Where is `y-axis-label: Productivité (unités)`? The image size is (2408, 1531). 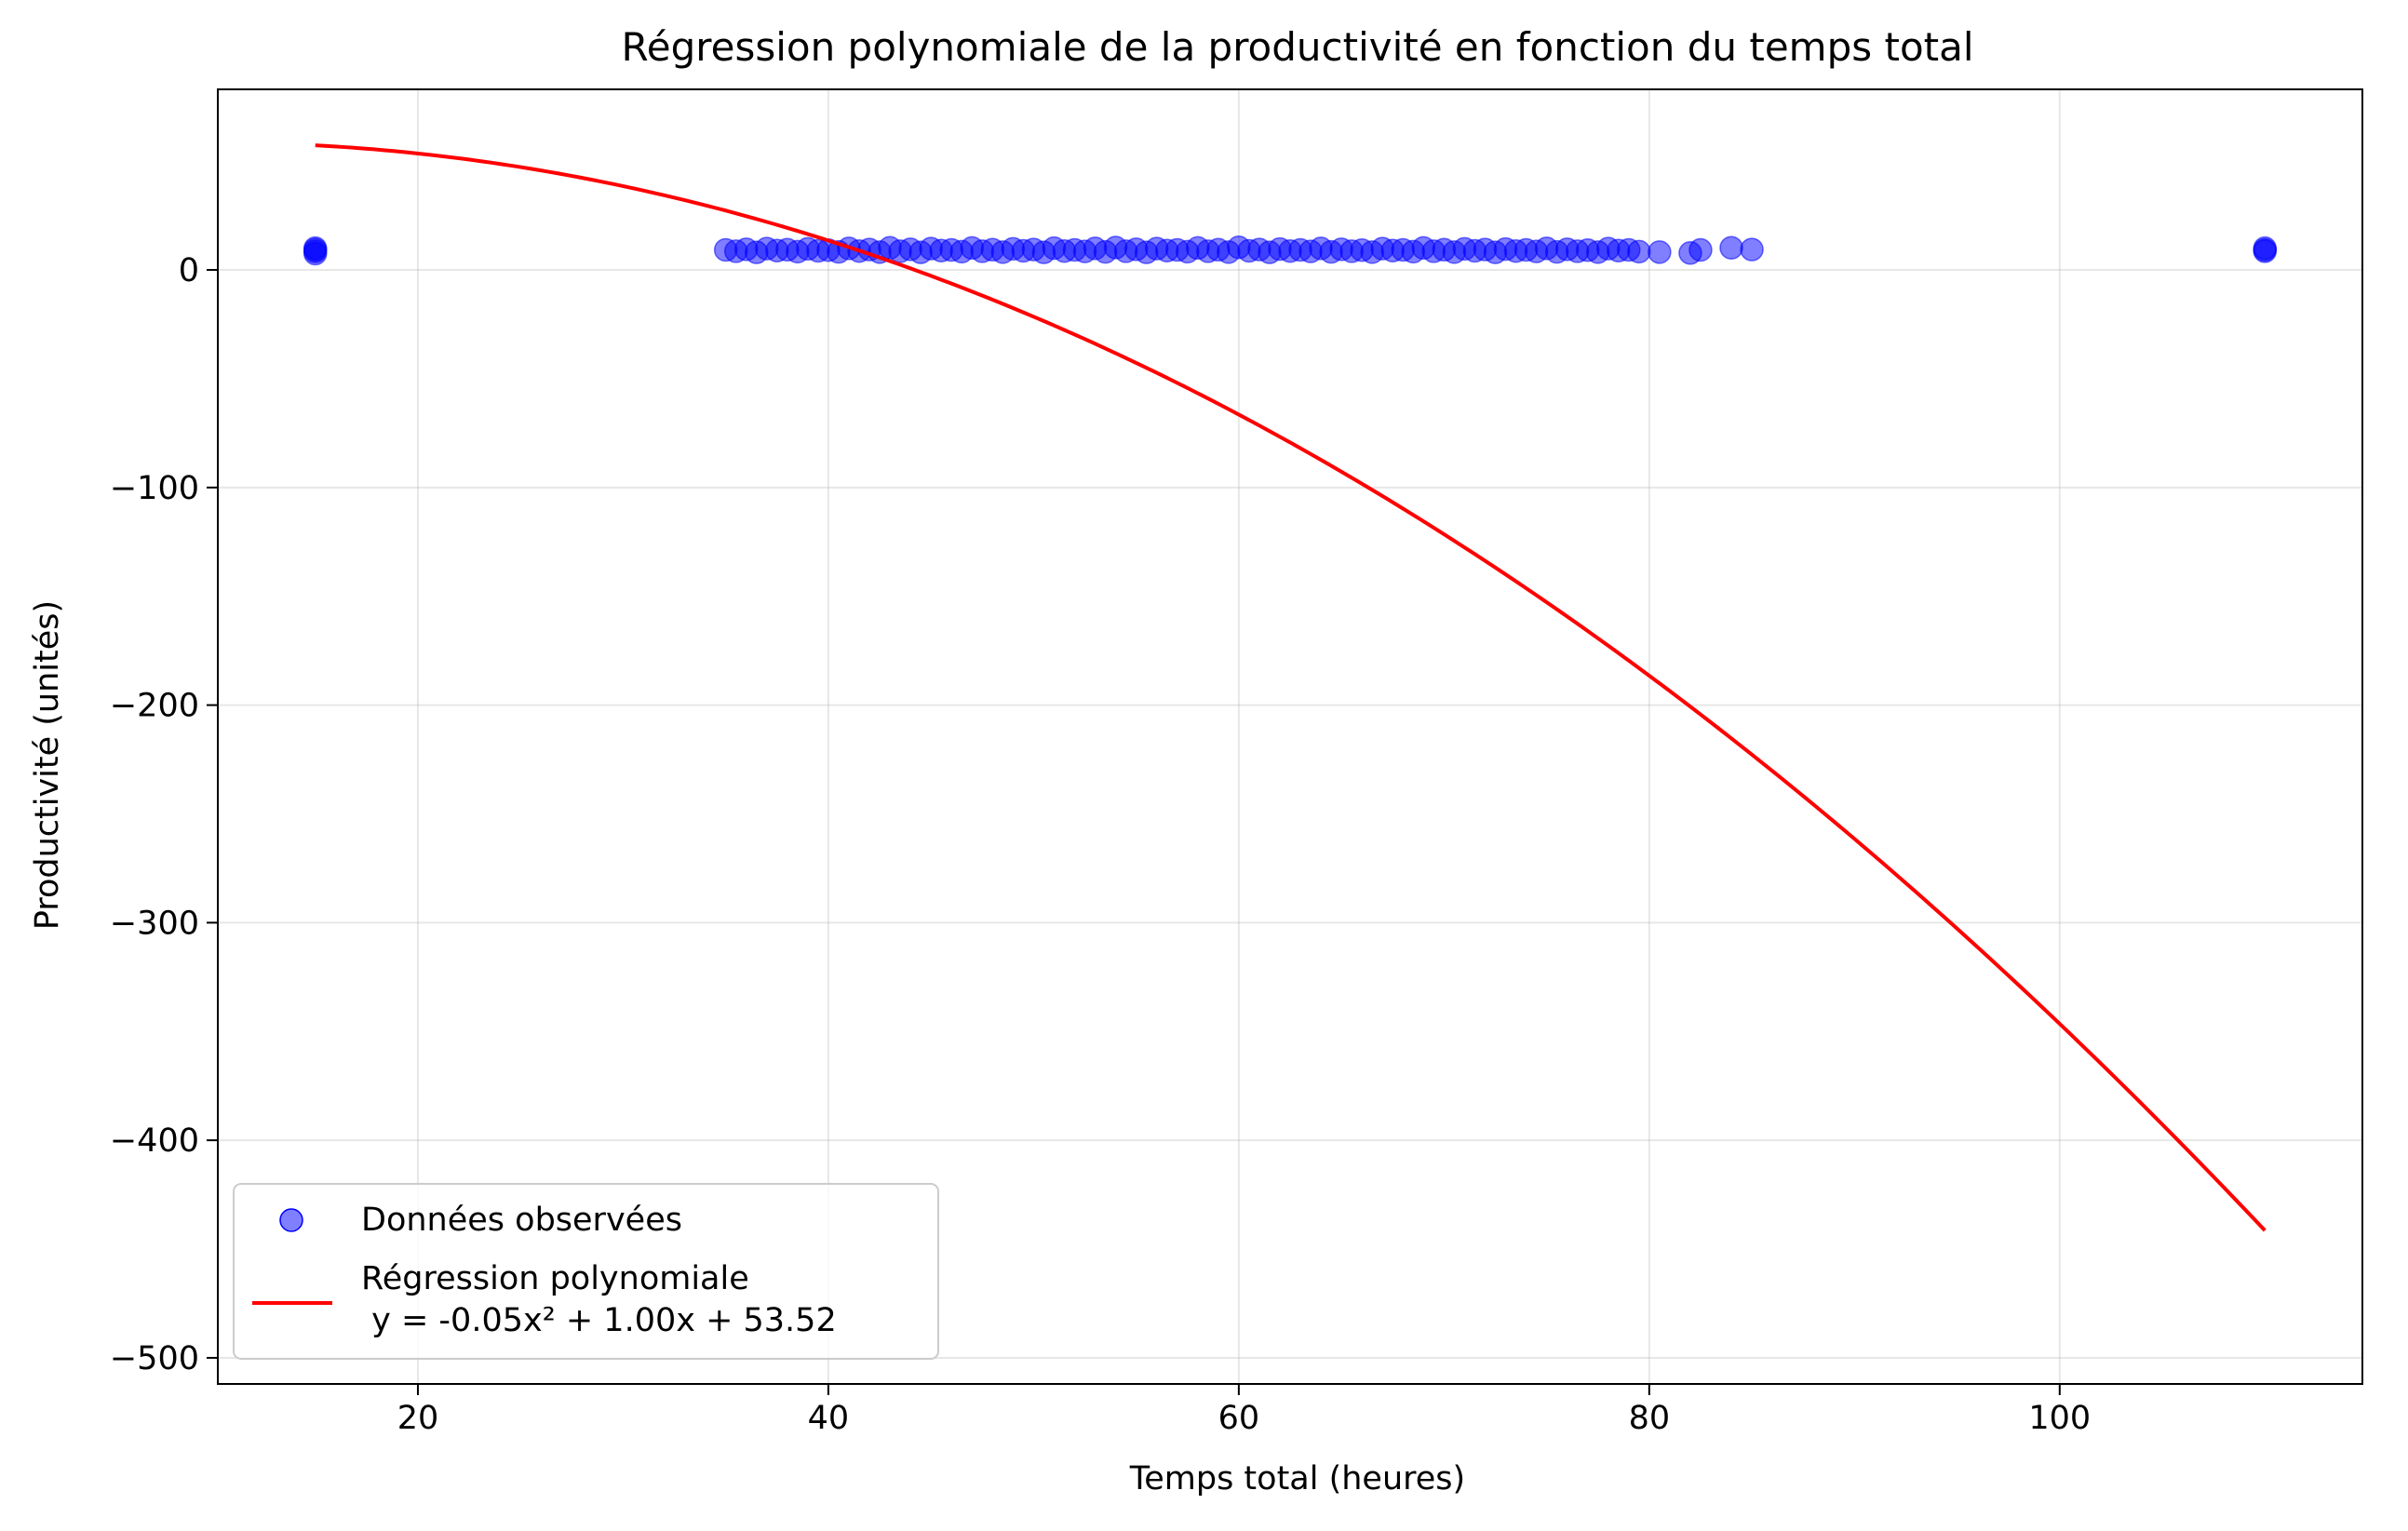 y-axis-label: Productivité (unités) is located at coordinates (47, 765).